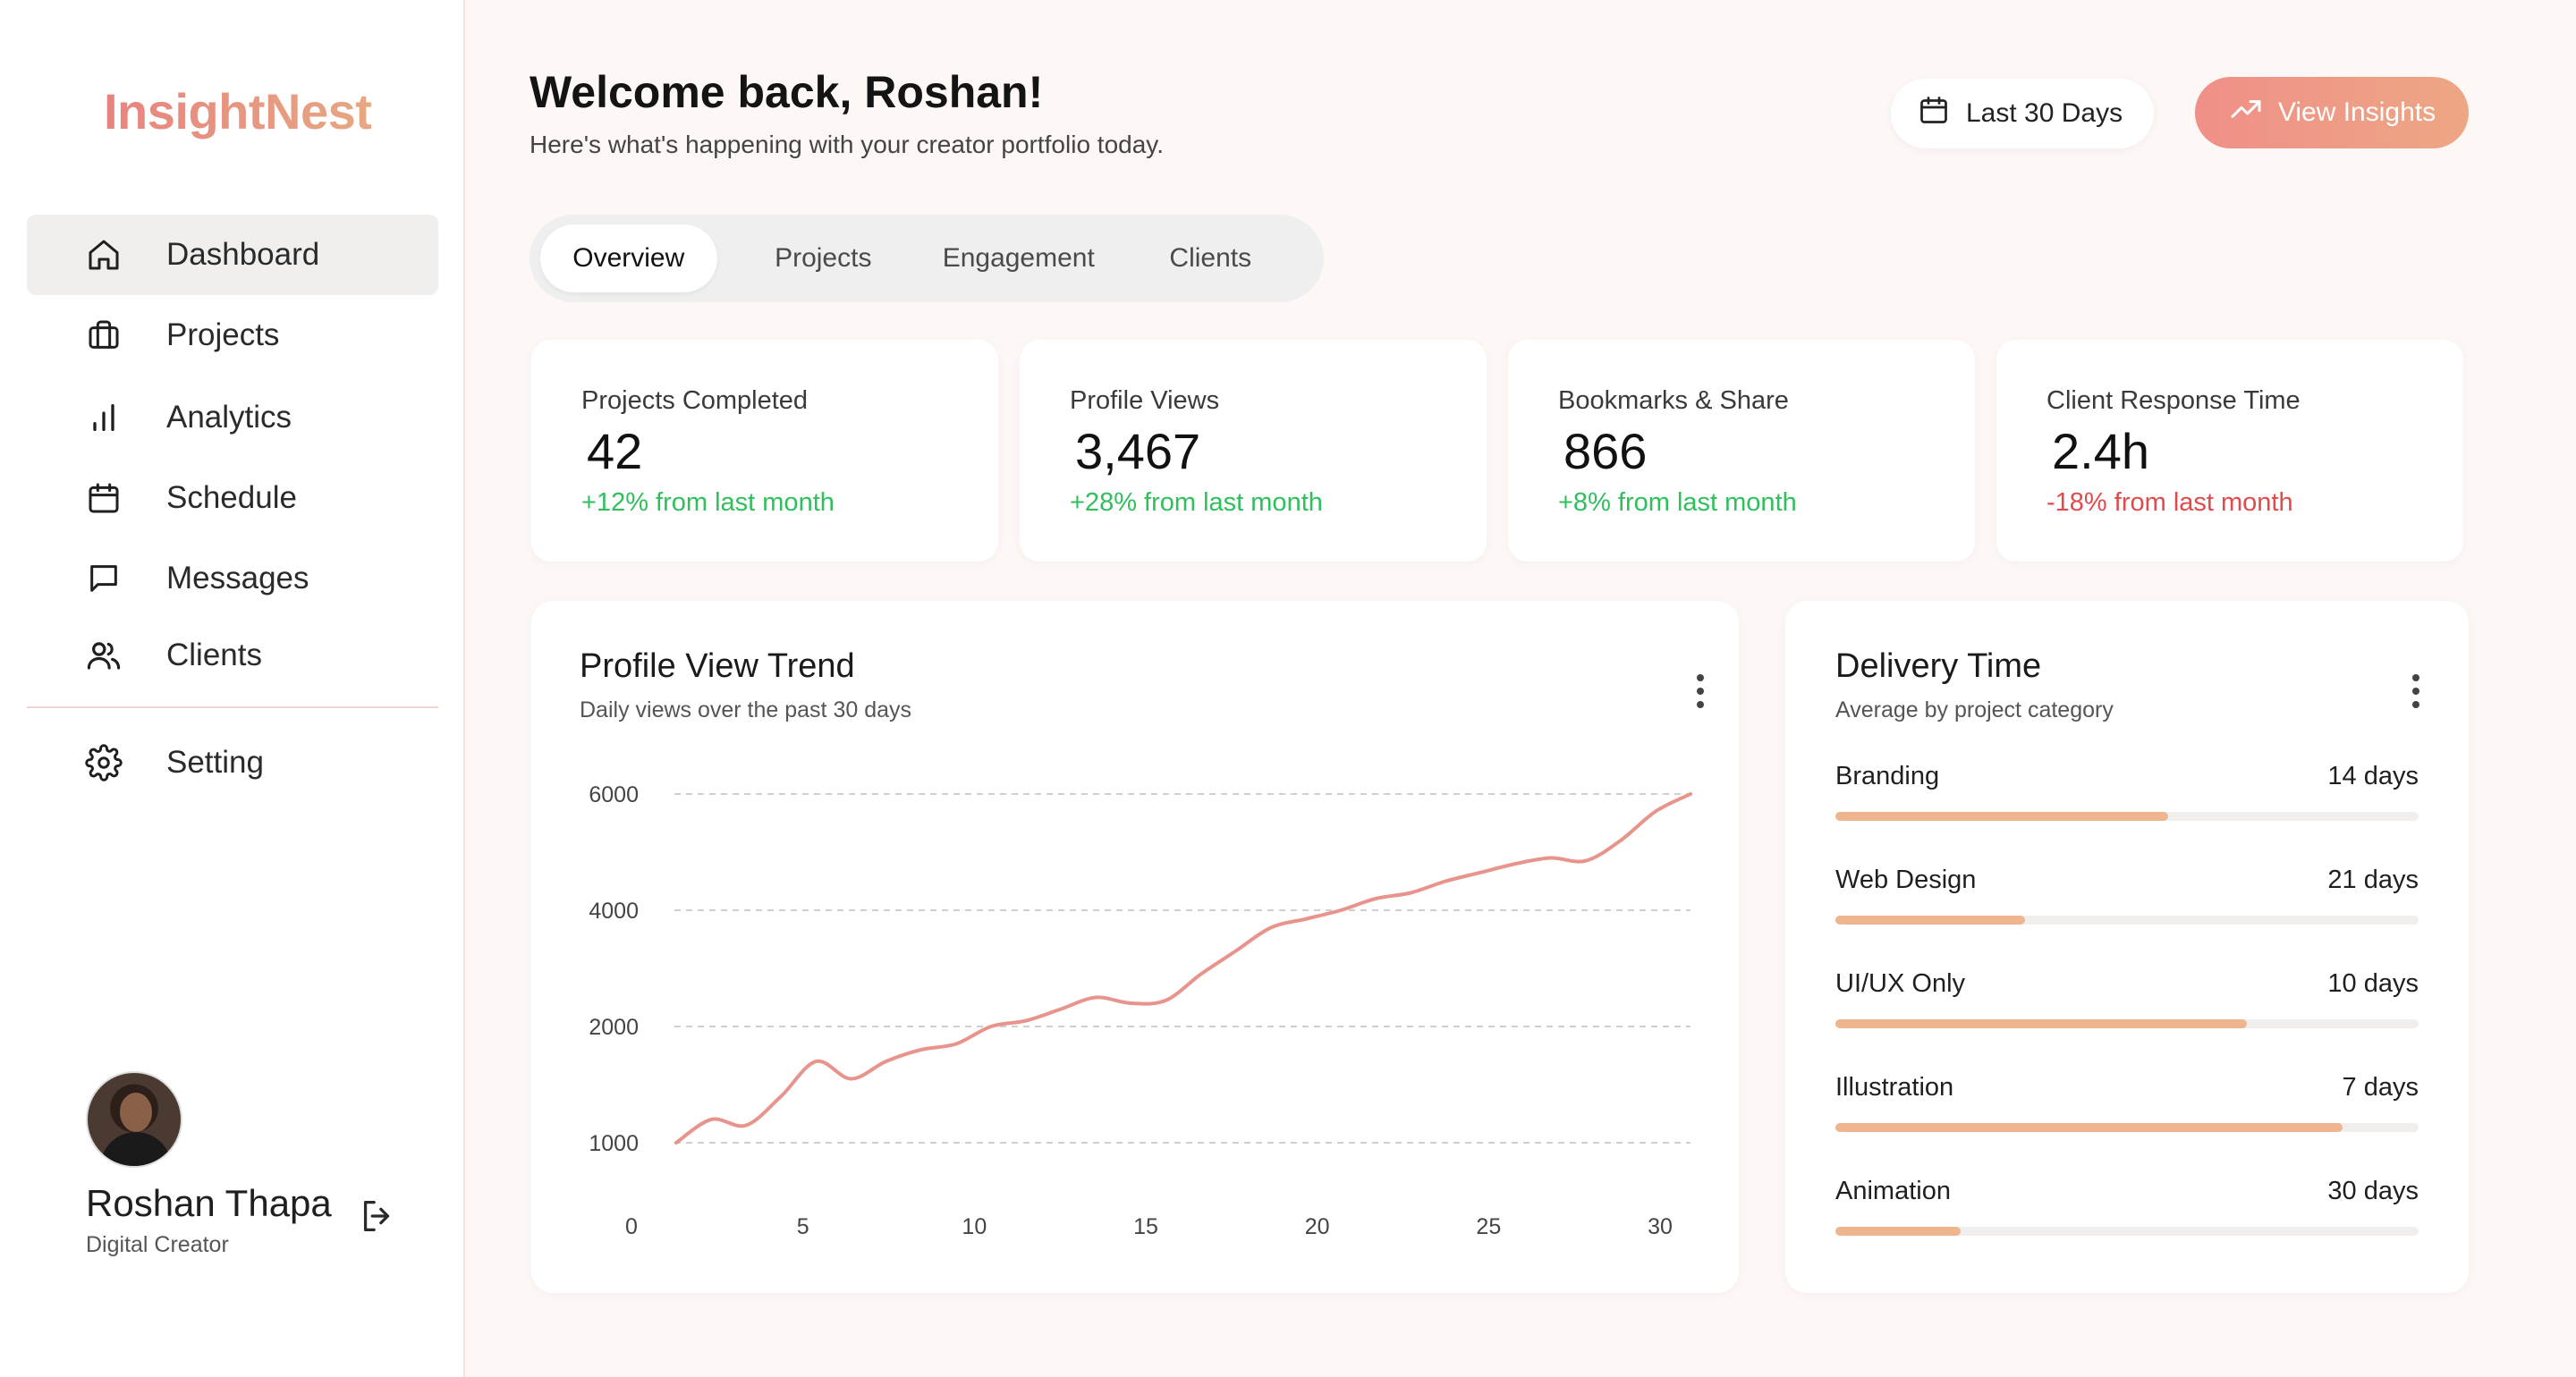  Describe the element at coordinates (1900, 983) in the screenshot. I see `delivery-category: UI/UX Only` at that location.